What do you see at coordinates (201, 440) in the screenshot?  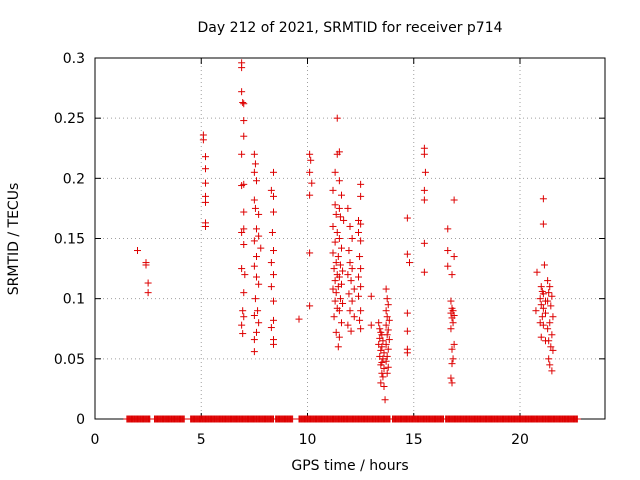 I see `x-tick-label: 5` at bounding box center [201, 440].